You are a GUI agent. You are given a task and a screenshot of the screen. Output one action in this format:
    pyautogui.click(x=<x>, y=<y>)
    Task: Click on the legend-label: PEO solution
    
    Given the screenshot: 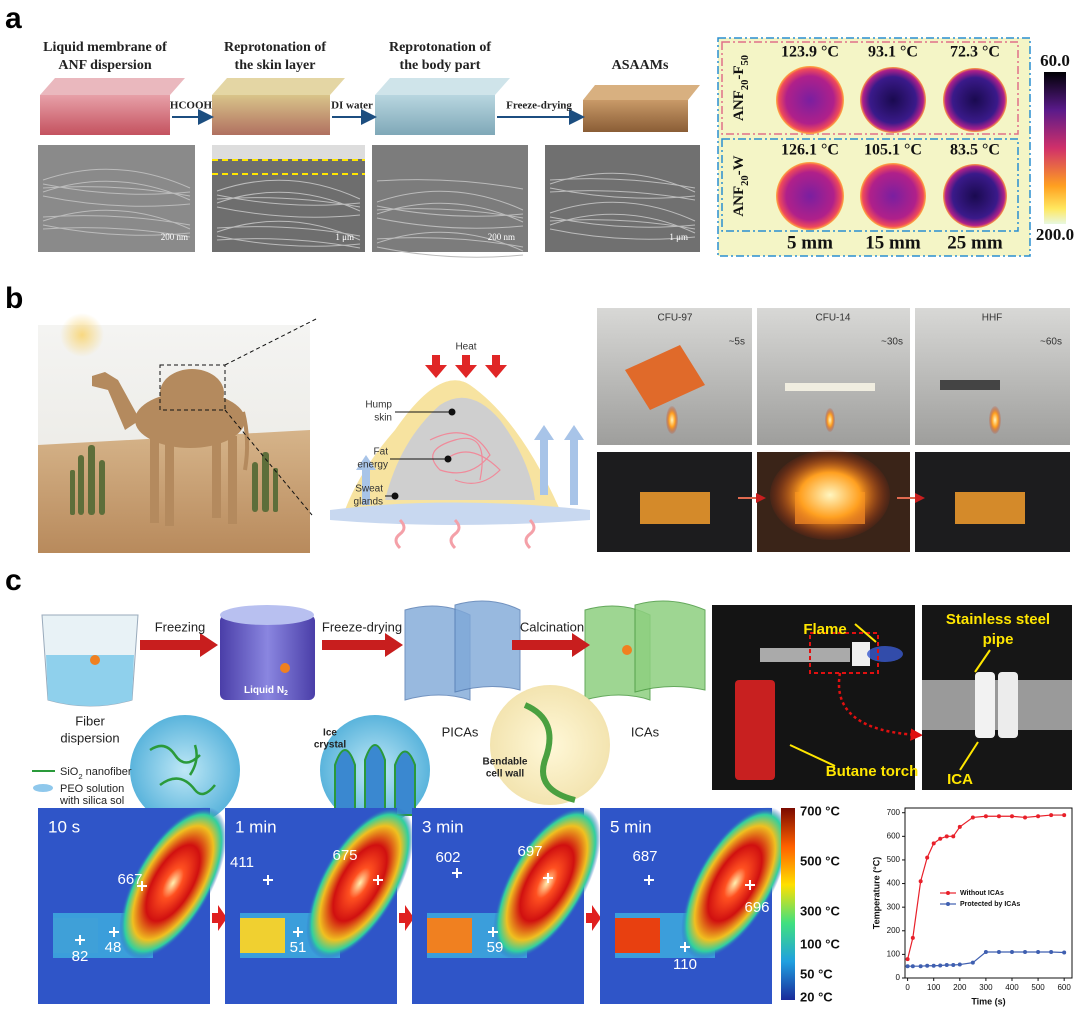 What is the action you would take?
    pyautogui.click(x=92, y=789)
    